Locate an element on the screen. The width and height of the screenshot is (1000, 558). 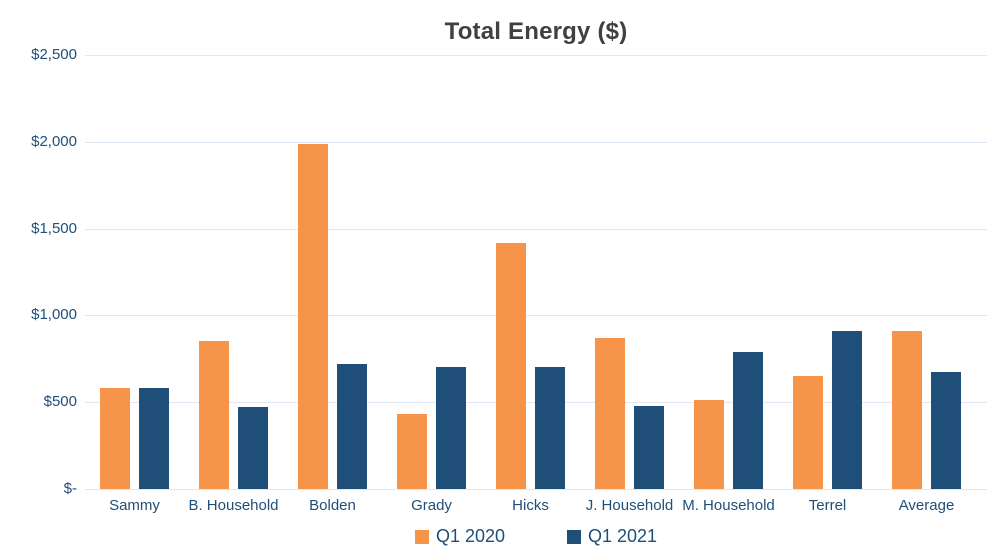
x-tick-label-grady: Grady is located at coordinates (431, 505).